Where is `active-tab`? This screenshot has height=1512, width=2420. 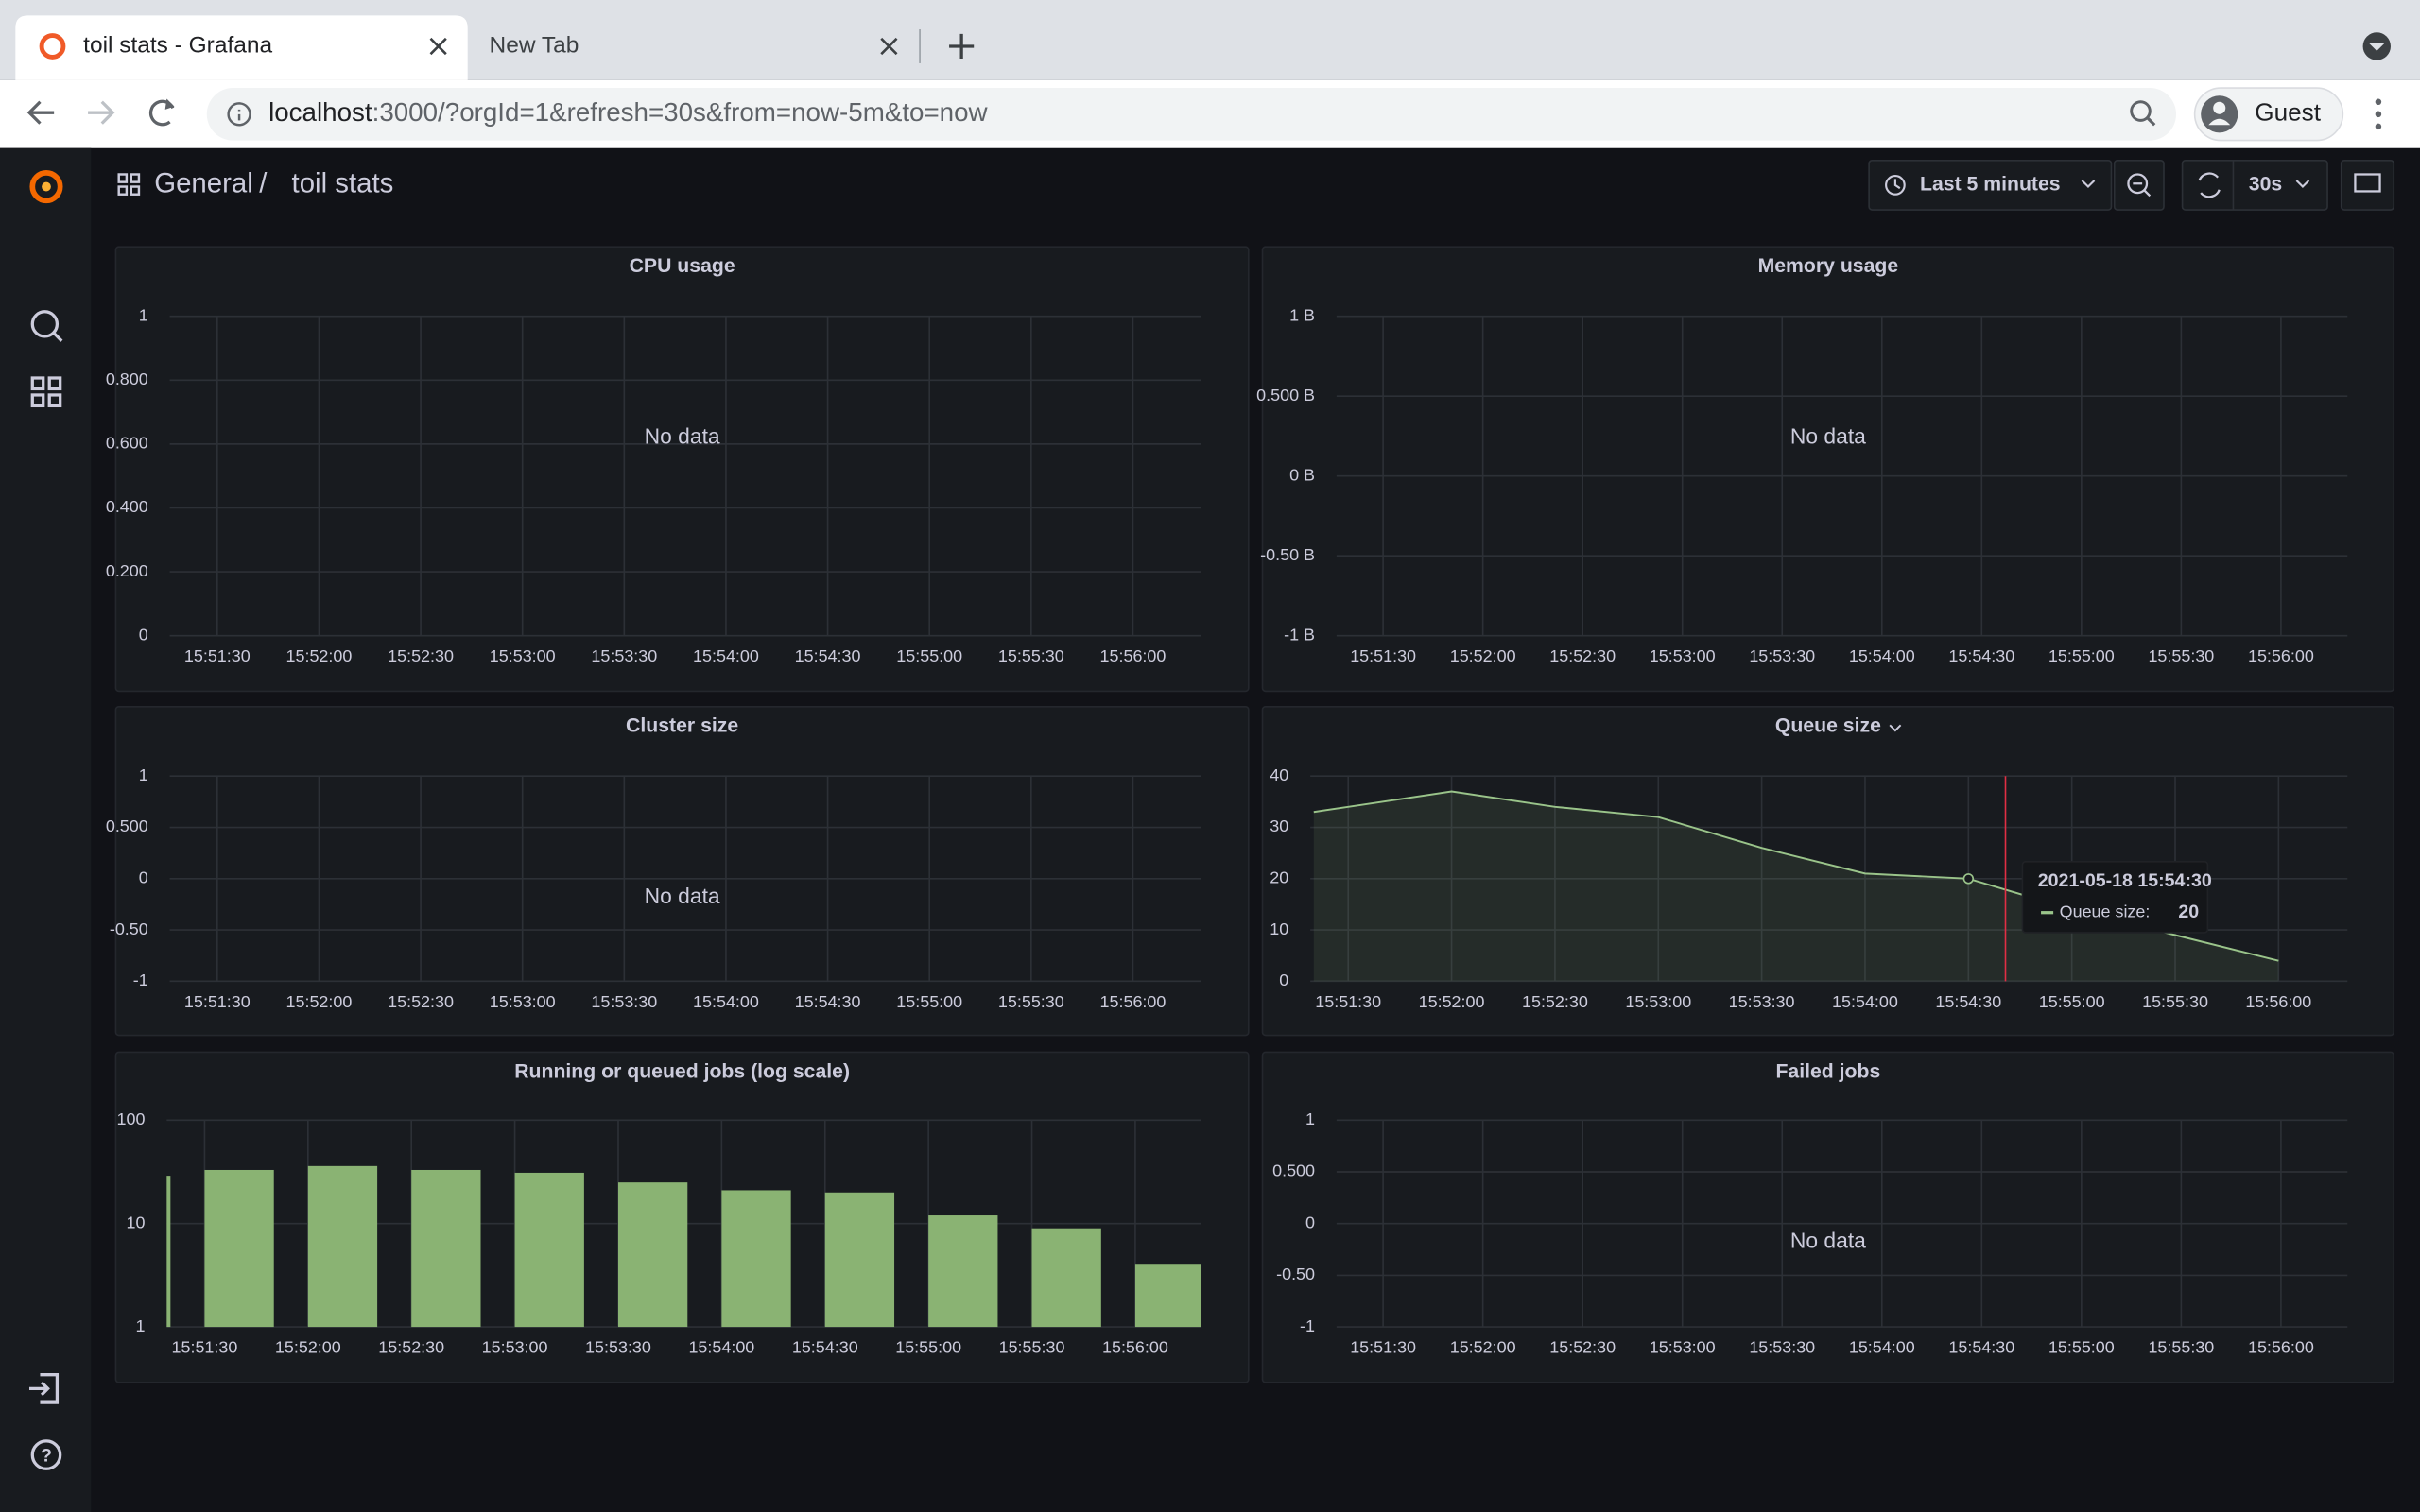 active-tab is located at coordinates (242, 47).